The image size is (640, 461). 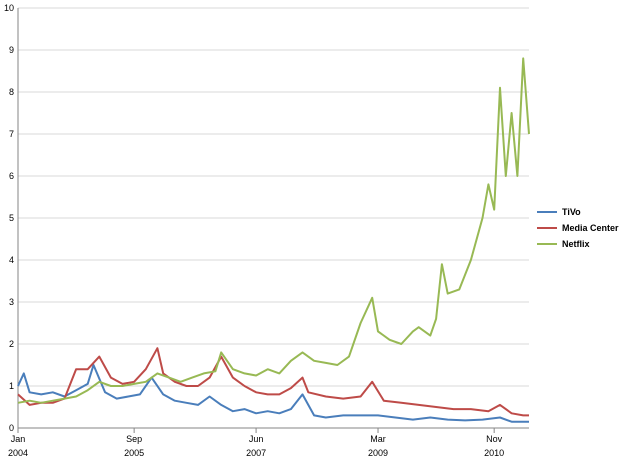 What do you see at coordinates (11, 344) in the screenshot?
I see `y-tick-label: 2` at bounding box center [11, 344].